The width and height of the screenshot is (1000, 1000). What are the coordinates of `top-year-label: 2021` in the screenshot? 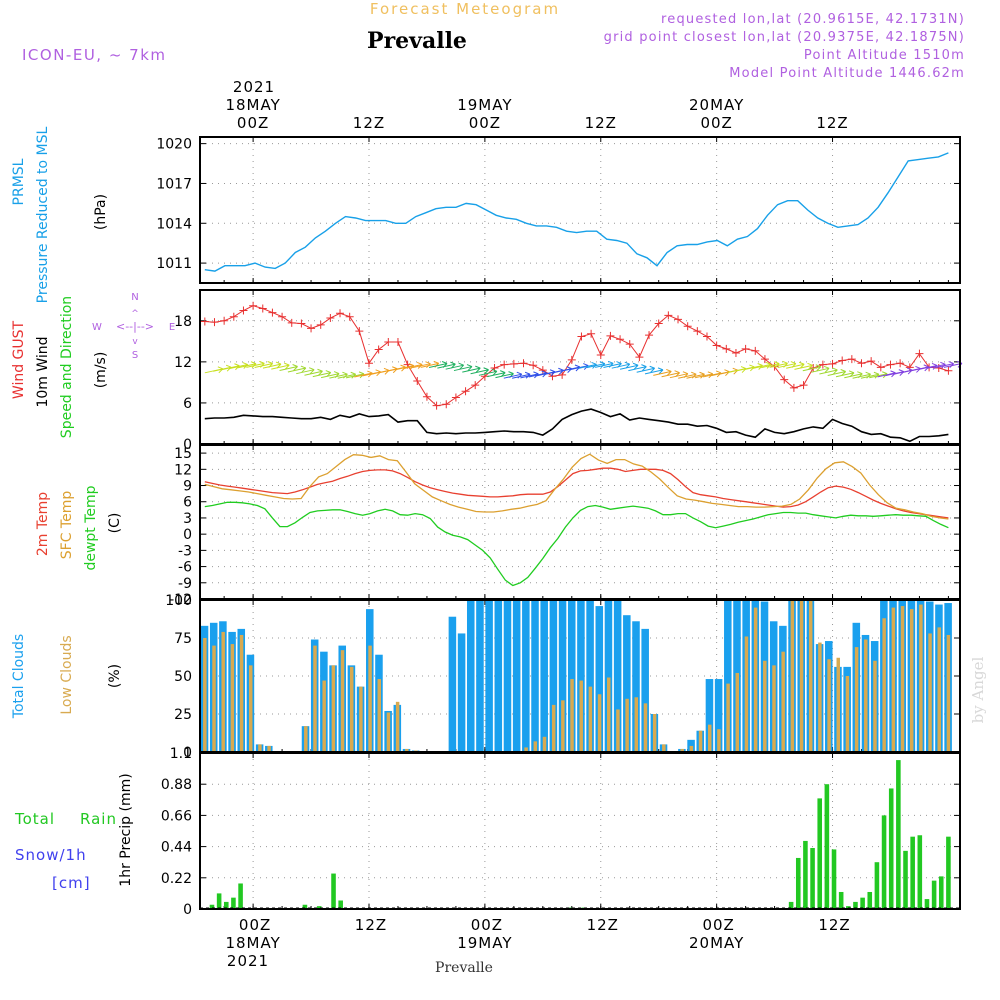 It's located at (254, 87).